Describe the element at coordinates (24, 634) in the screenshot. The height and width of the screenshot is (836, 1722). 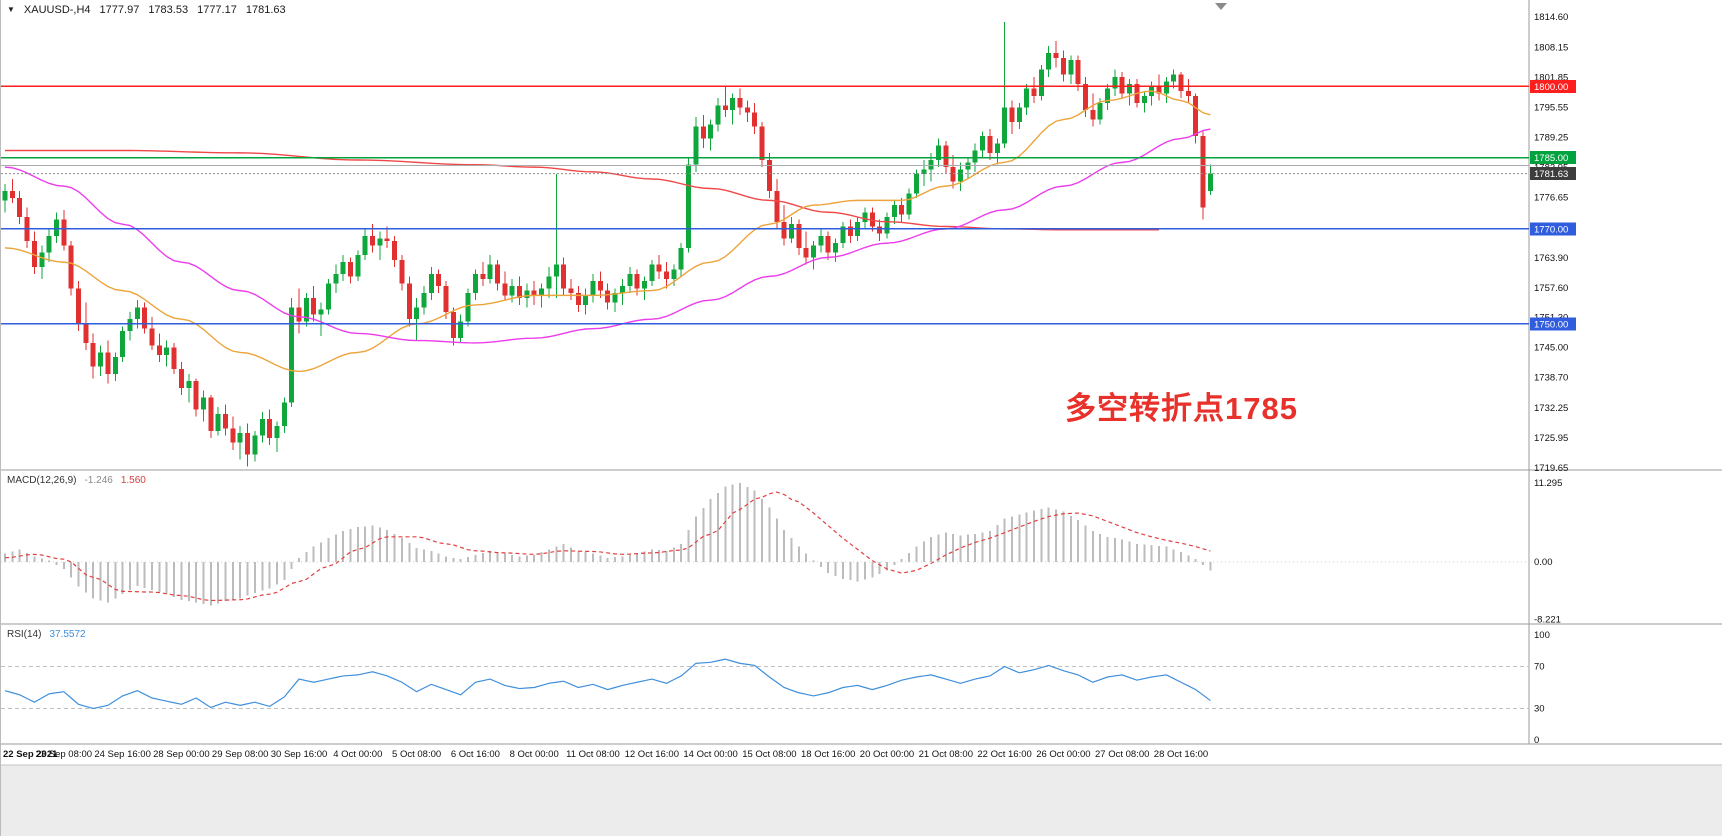
I see `rsi-name: RSI(14)` at that location.